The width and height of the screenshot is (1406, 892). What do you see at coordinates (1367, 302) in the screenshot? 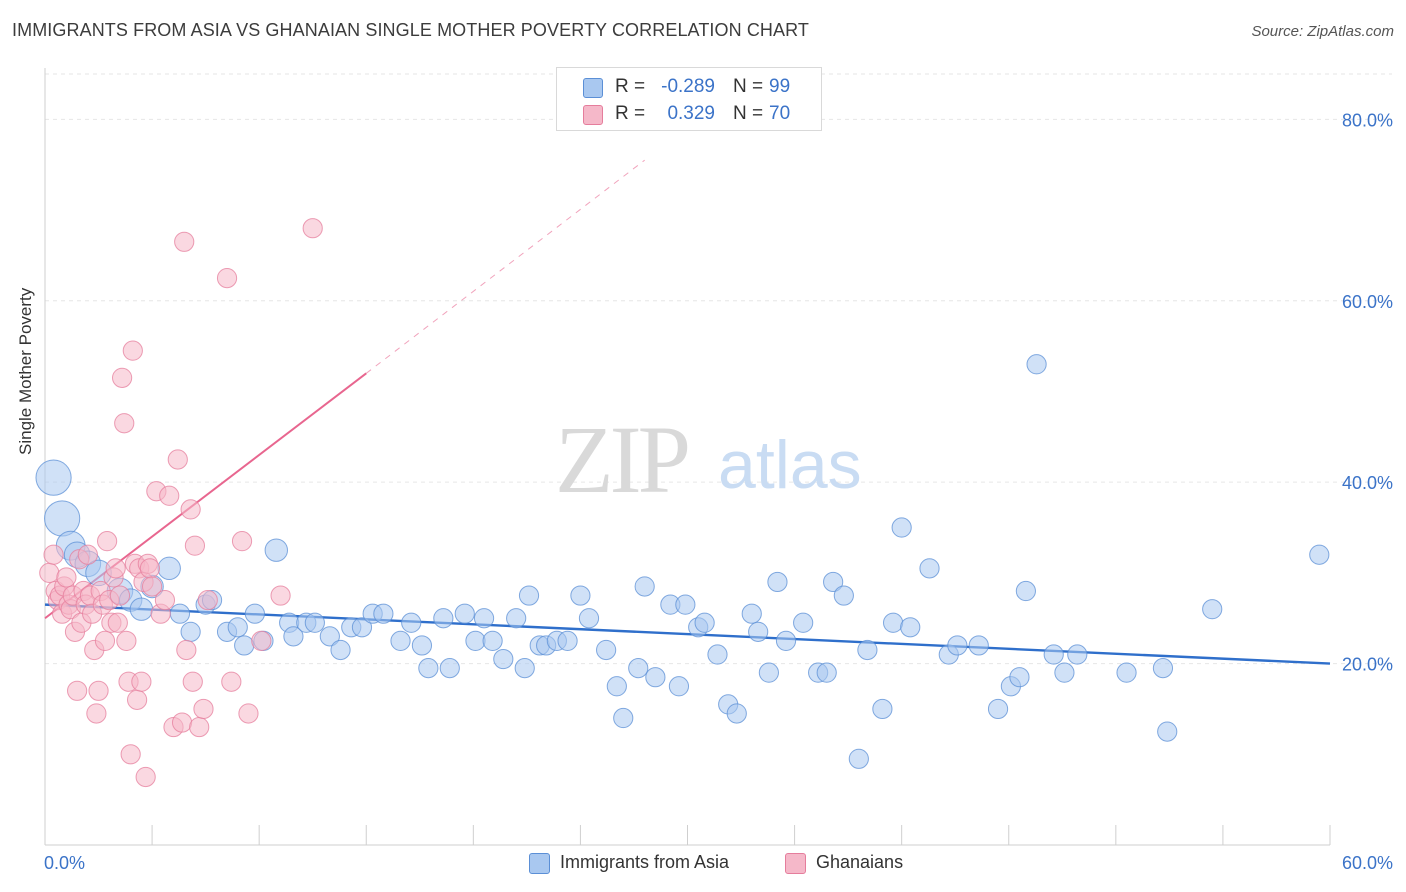
I see `y-tick-label: 60.0%` at bounding box center [1367, 302].